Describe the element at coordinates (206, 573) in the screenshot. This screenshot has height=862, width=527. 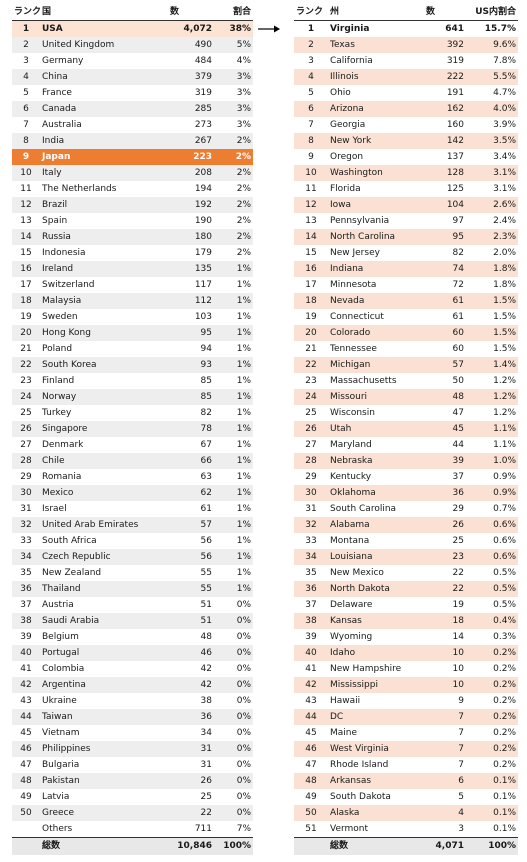
I see `count-cell: 55` at that location.